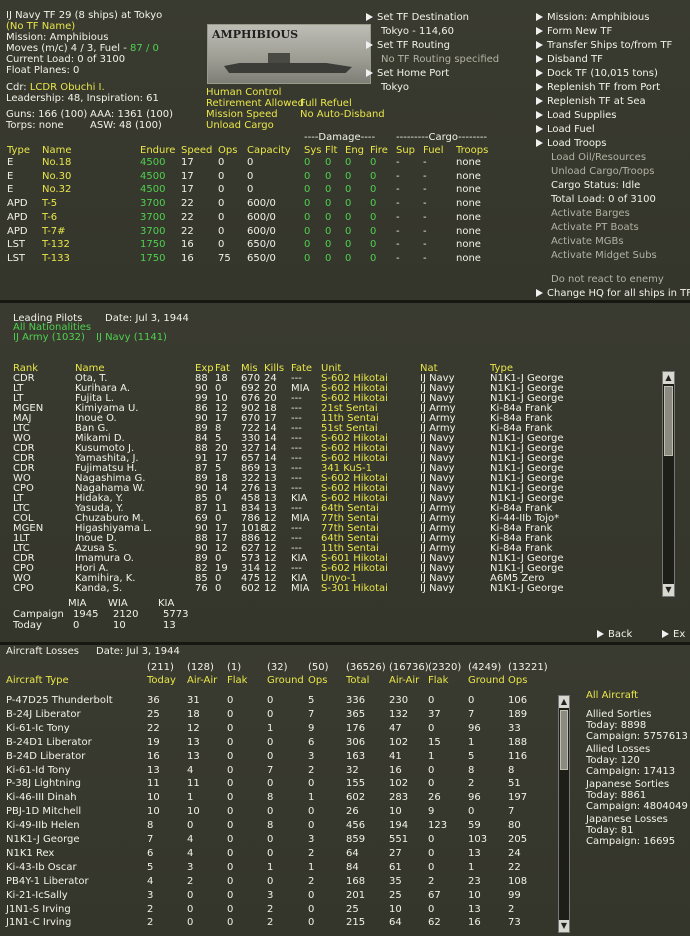 The image size is (690, 936). I want to click on ship-col-header-fire: Fire, so click(379, 150).